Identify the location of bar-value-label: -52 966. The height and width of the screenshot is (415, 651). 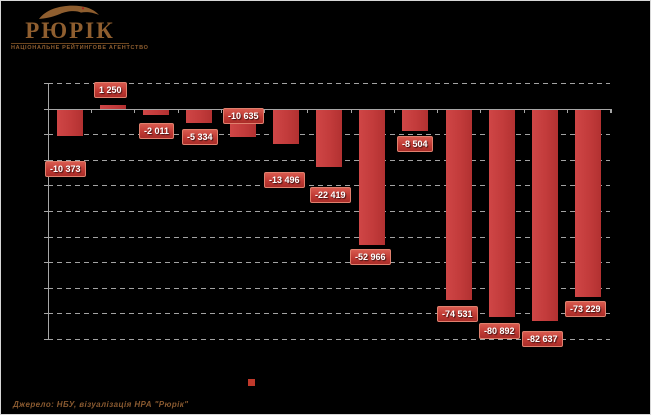
(370, 257).